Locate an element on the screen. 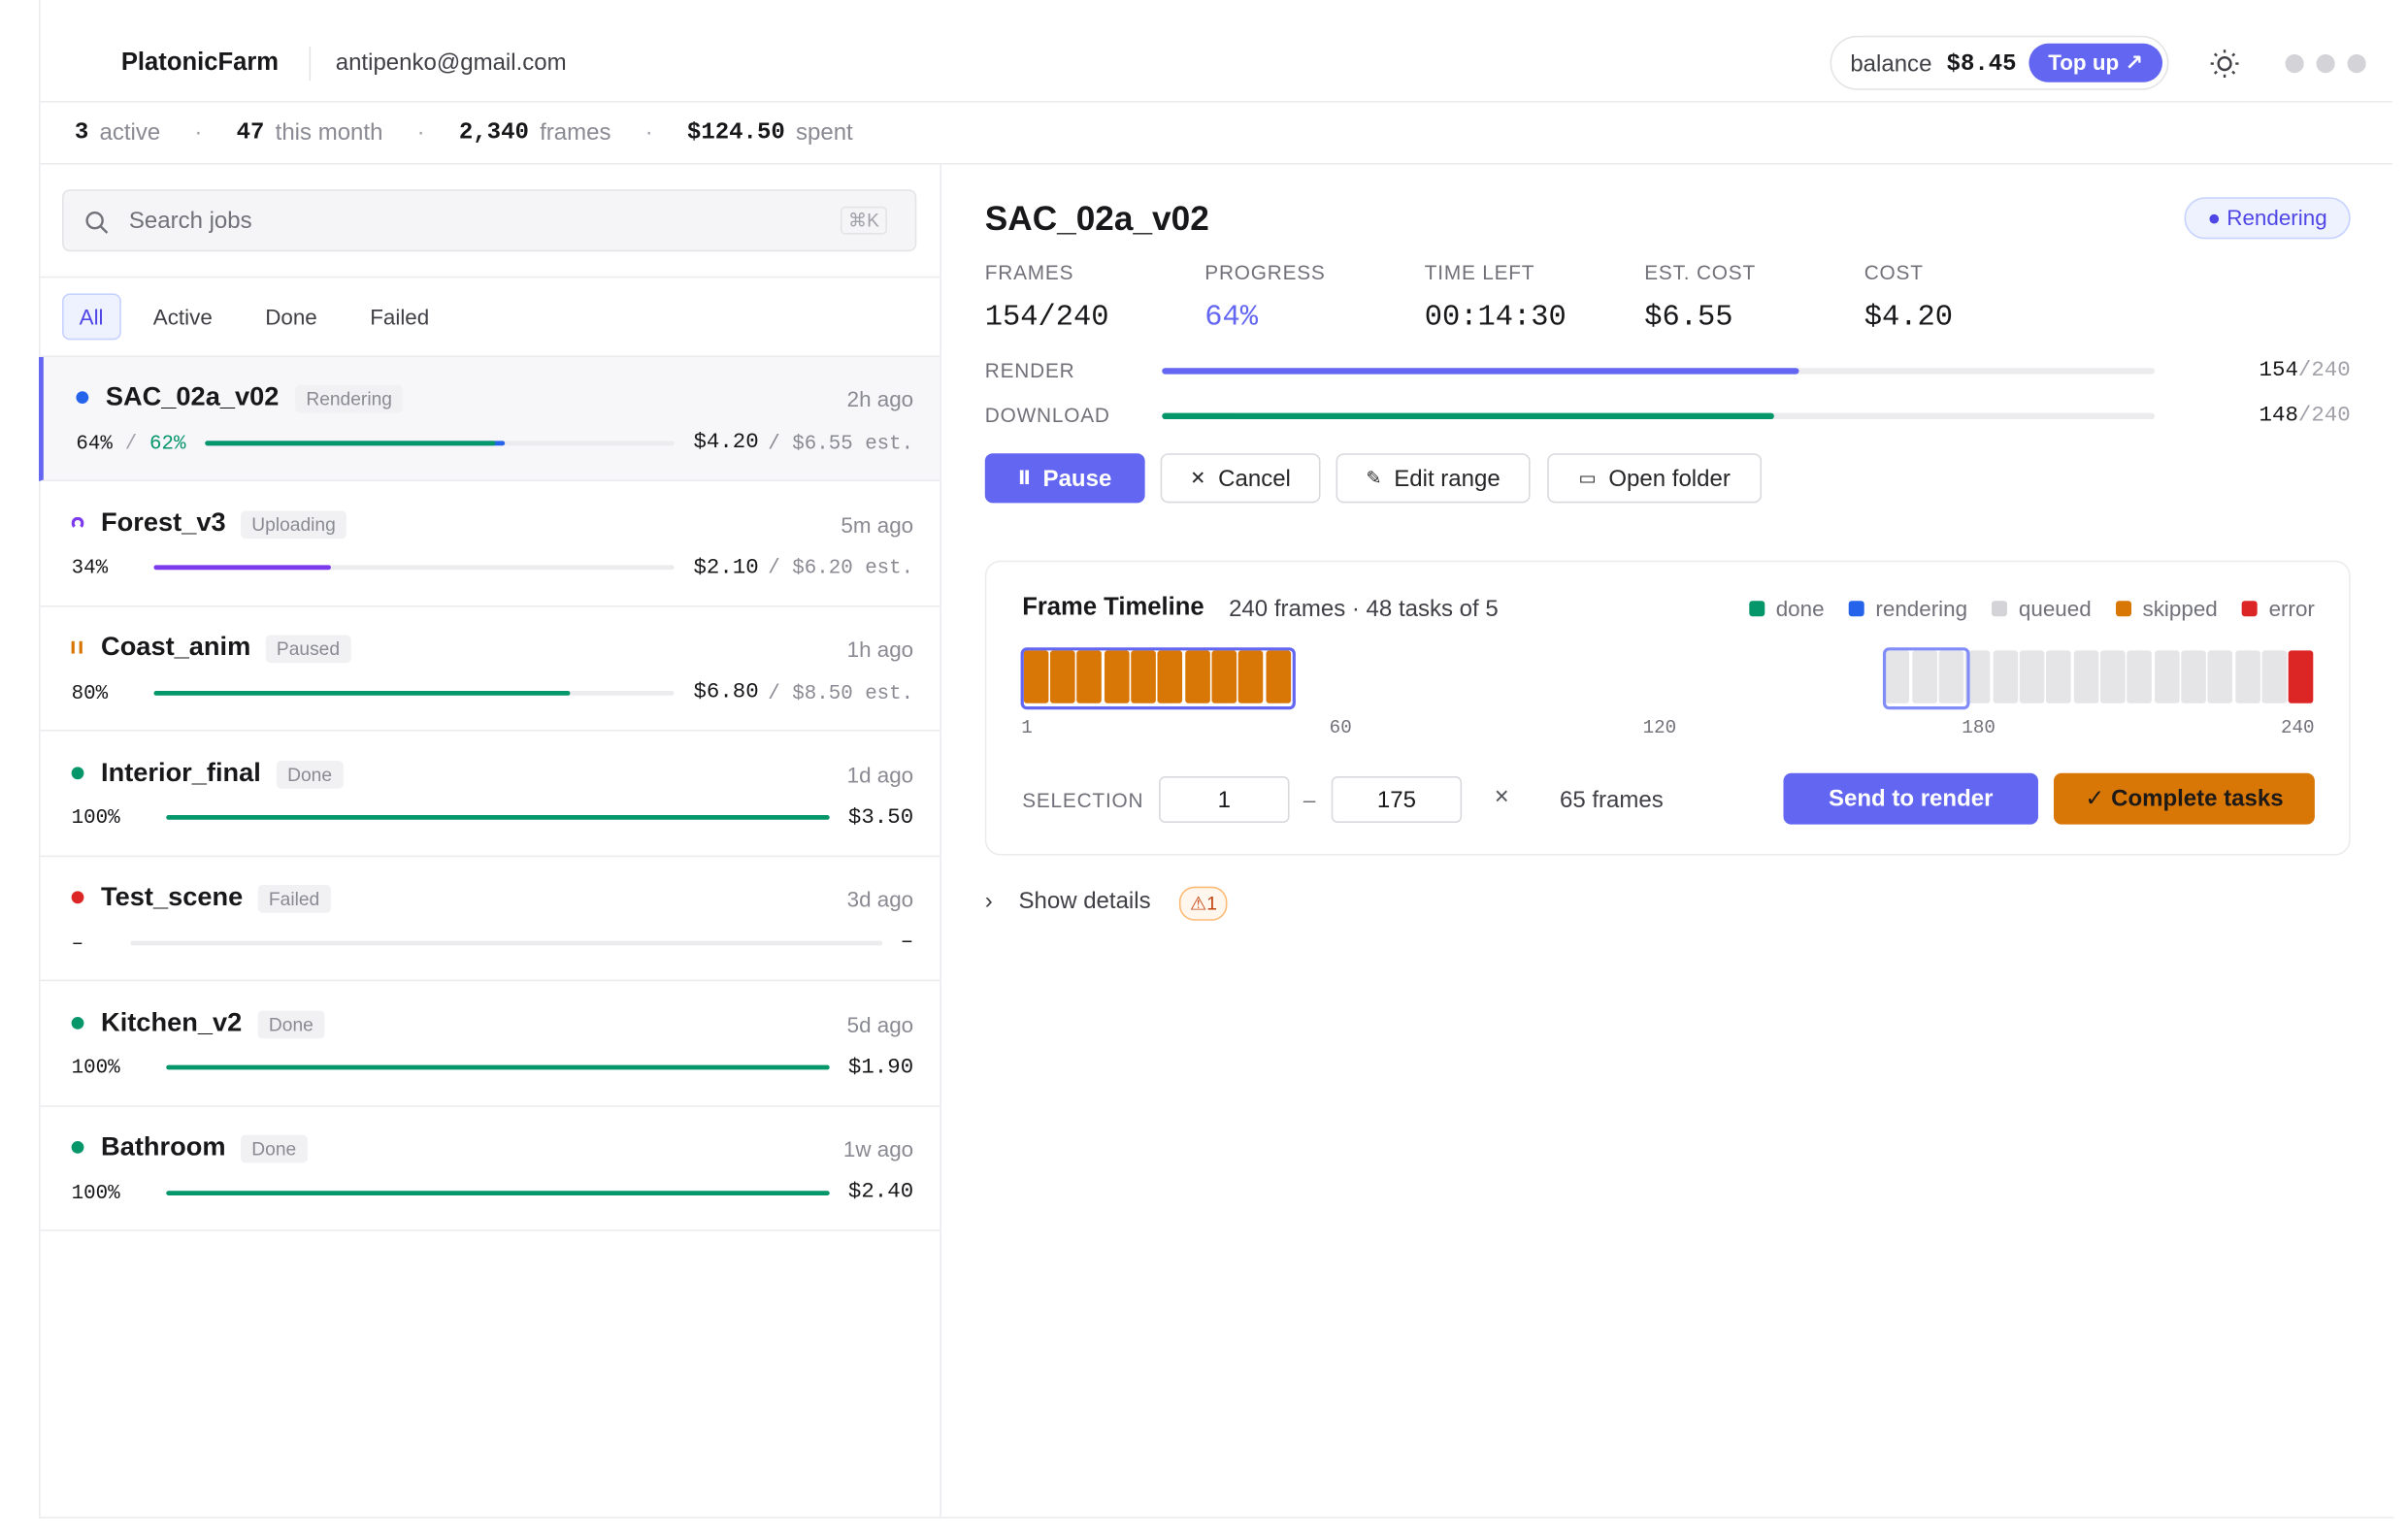 This screenshot has width=2408, height=1537. balance-label: balance is located at coordinates (1891, 64).